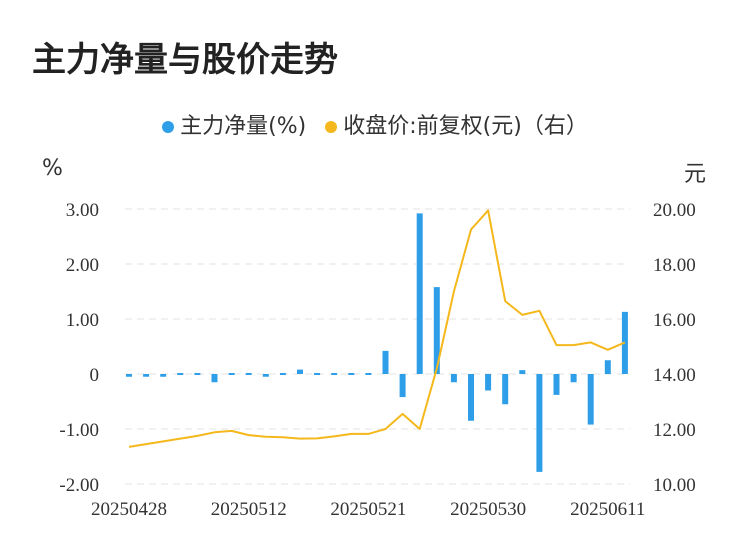 This screenshot has width=750, height=558. Describe the element at coordinates (674, 210) in the screenshot. I see `y-right-tick-label: 20.00` at that location.